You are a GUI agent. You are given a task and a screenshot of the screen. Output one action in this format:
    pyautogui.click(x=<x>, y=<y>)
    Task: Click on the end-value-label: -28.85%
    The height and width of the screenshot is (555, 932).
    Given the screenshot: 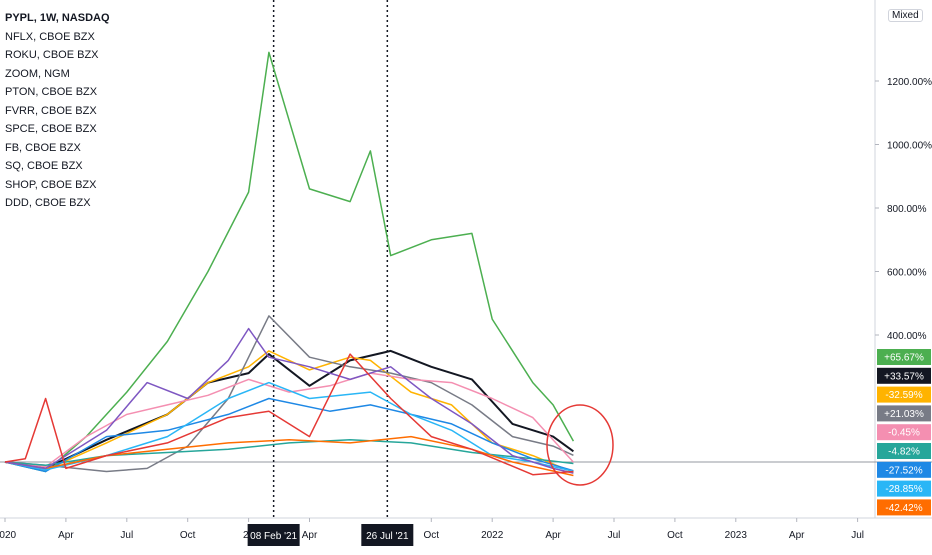 What is the action you would take?
    pyautogui.click(x=903, y=489)
    